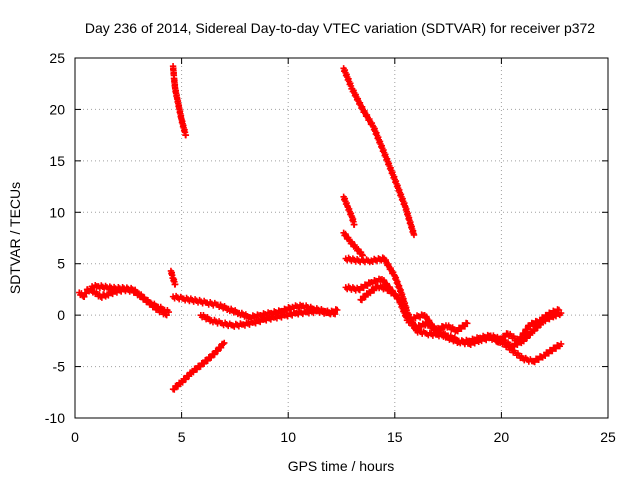  I want to click on series-track-o, so click(527, 326).